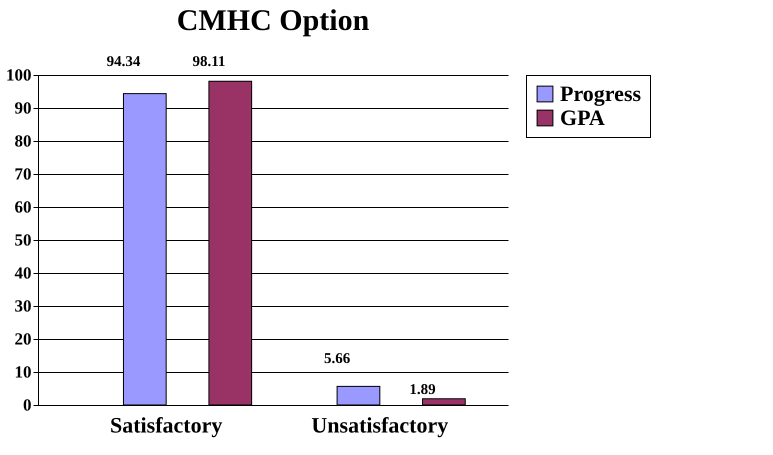  What do you see at coordinates (422, 390) in the screenshot?
I see `data-label: 1.89` at bounding box center [422, 390].